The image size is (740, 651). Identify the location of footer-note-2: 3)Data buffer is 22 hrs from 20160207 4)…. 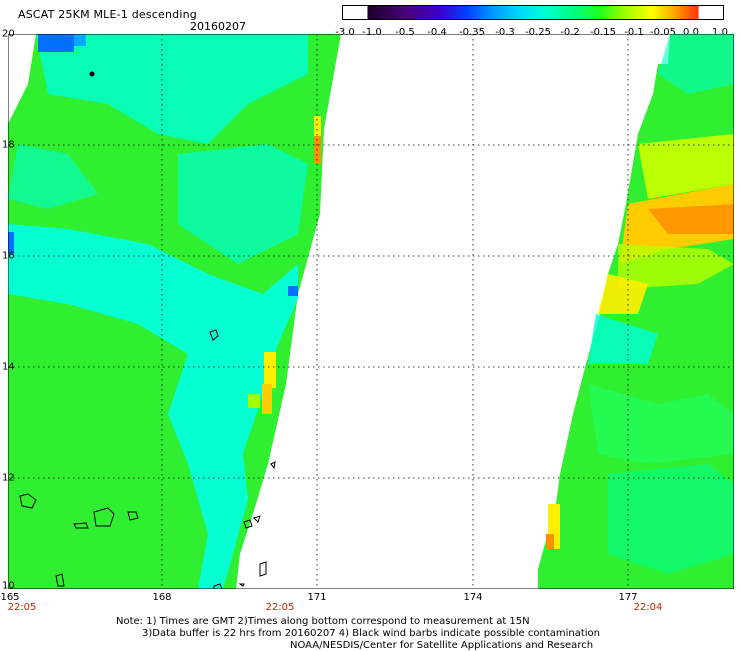
(371, 633).